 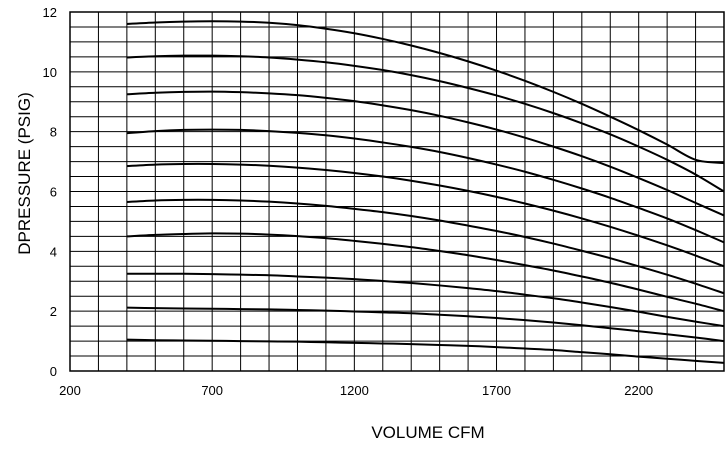 What do you see at coordinates (53, 371) in the screenshot?
I see `y-tick-label: 0` at bounding box center [53, 371].